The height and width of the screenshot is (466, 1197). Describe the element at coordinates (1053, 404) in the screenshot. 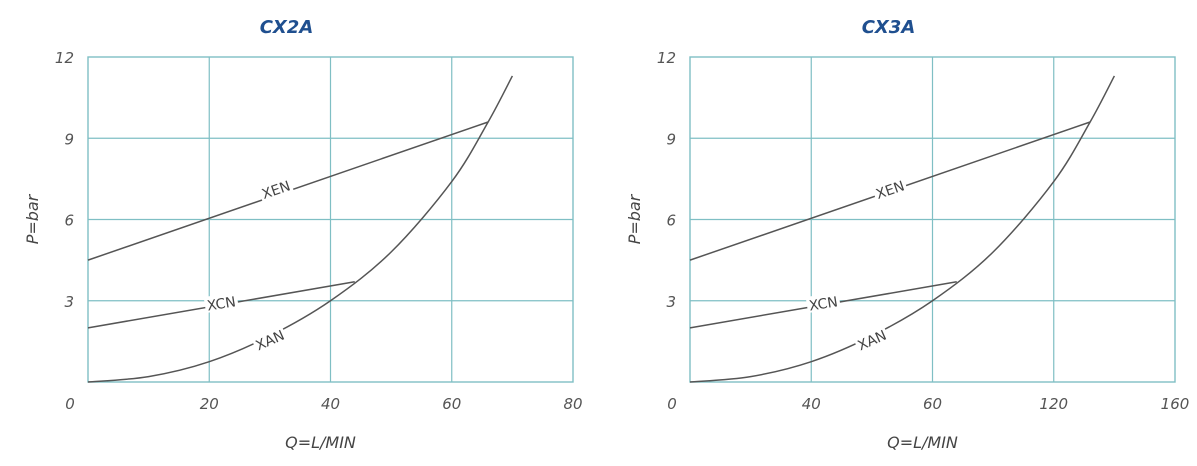

I see `x-tick-label: 120` at that location.